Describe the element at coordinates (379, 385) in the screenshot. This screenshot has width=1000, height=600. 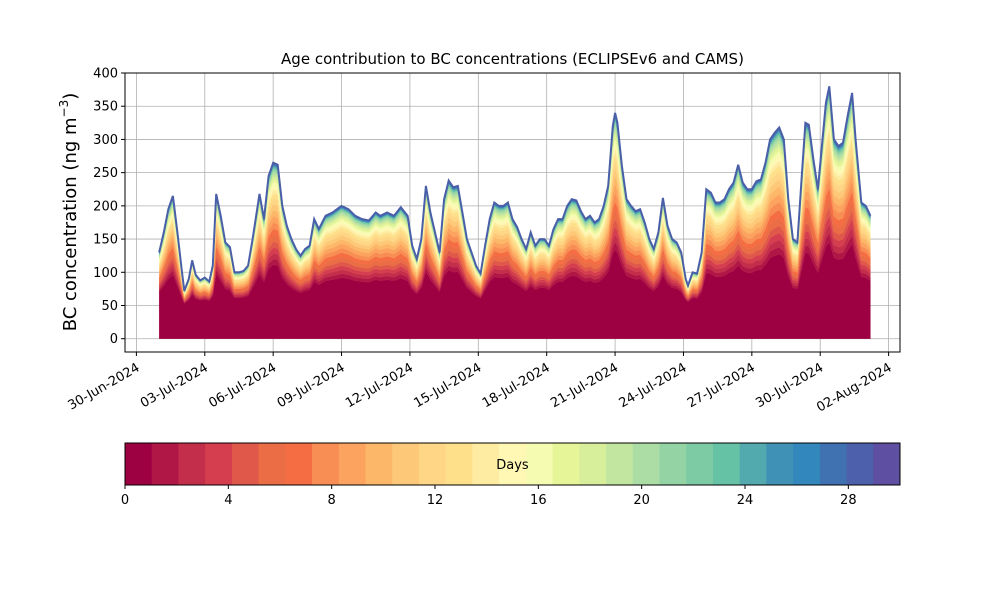
I see `x-tick-label: 12-Jul-2024` at that location.